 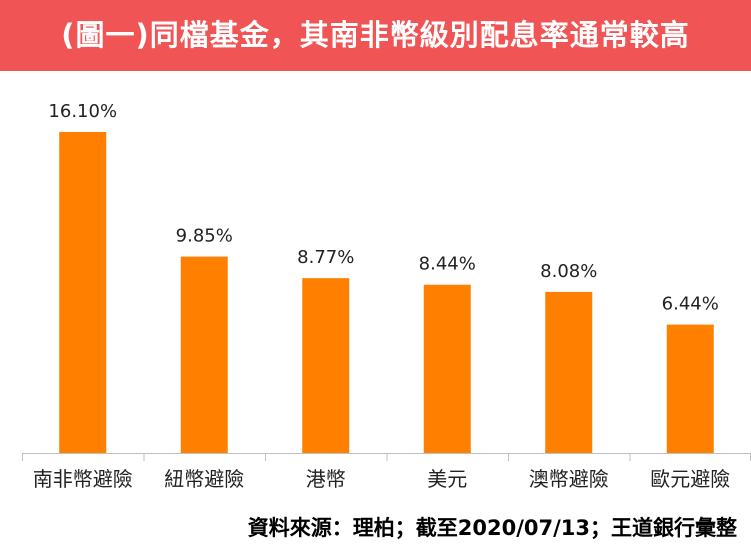 What do you see at coordinates (82, 111) in the screenshot?
I see `data-label: 16.10%` at bounding box center [82, 111].